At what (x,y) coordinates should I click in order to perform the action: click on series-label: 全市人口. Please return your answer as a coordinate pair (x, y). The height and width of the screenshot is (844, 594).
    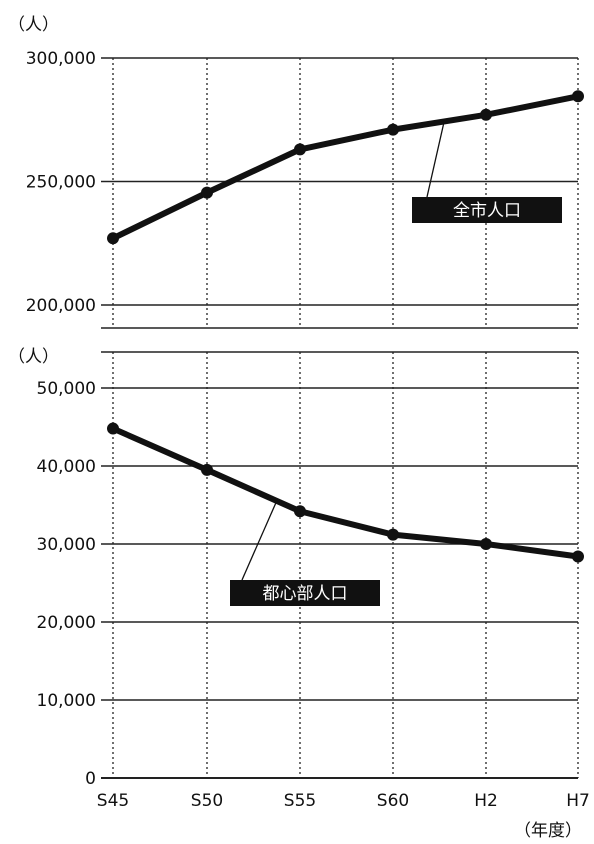
    Looking at the image, I should click on (487, 211).